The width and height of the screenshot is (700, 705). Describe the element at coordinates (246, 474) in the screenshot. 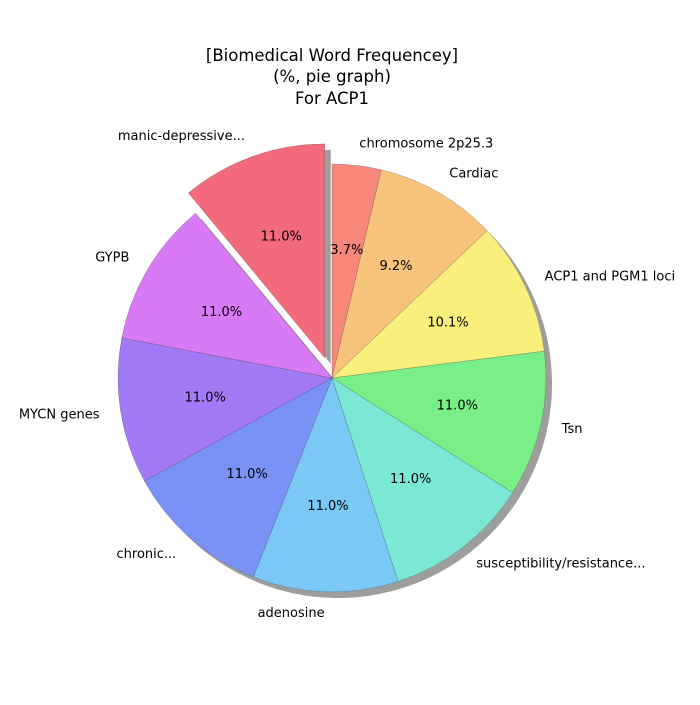

I see `pie-percent-label-chronic: 11.0%` at that location.